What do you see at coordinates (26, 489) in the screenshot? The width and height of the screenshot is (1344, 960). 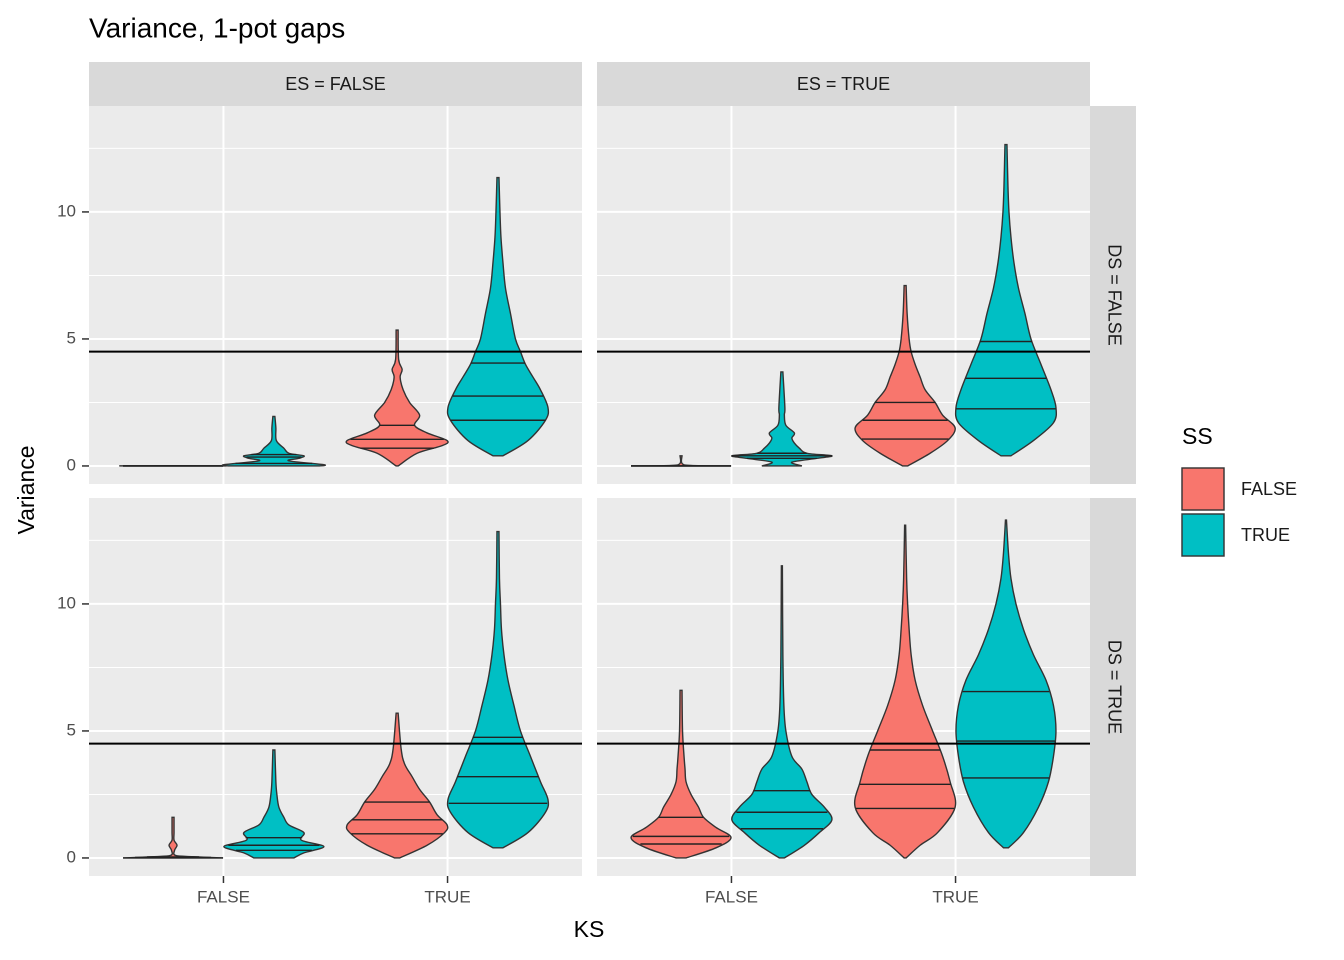 I see `y-axis-label: Variance` at bounding box center [26, 489].